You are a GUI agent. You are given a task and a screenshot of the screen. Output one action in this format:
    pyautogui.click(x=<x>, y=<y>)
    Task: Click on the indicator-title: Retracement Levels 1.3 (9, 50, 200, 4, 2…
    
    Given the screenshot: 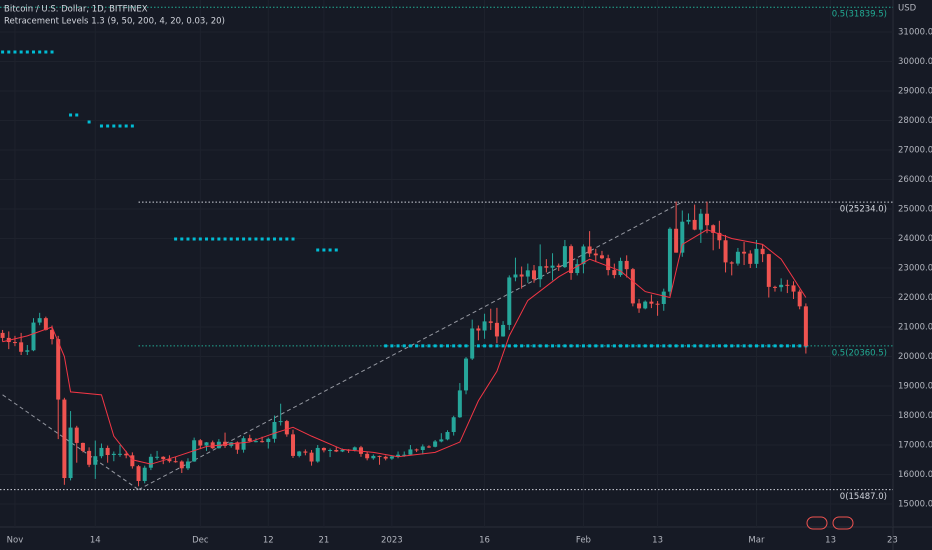 What is the action you would take?
    pyautogui.click(x=114, y=22)
    